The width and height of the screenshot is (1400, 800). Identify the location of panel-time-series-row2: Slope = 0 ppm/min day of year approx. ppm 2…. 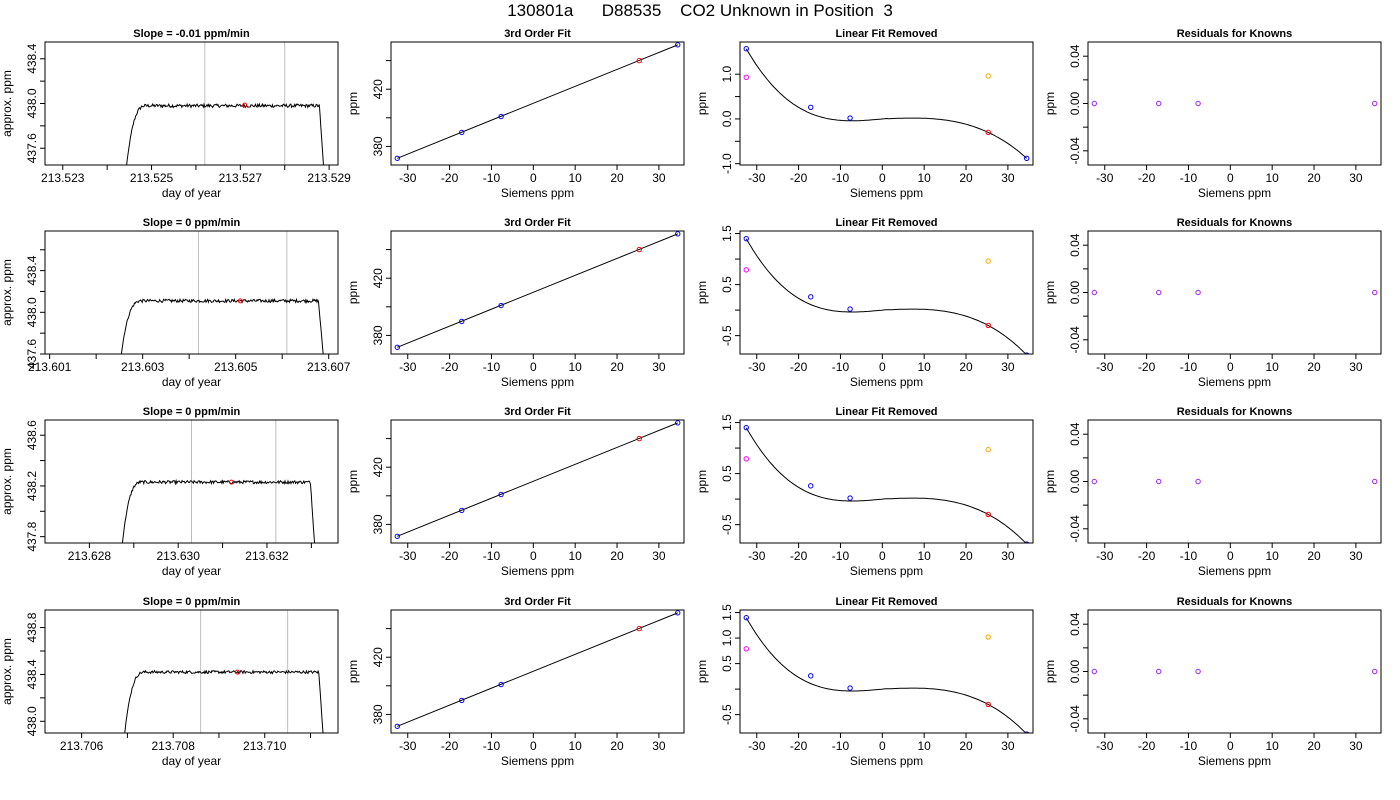
(175, 303).